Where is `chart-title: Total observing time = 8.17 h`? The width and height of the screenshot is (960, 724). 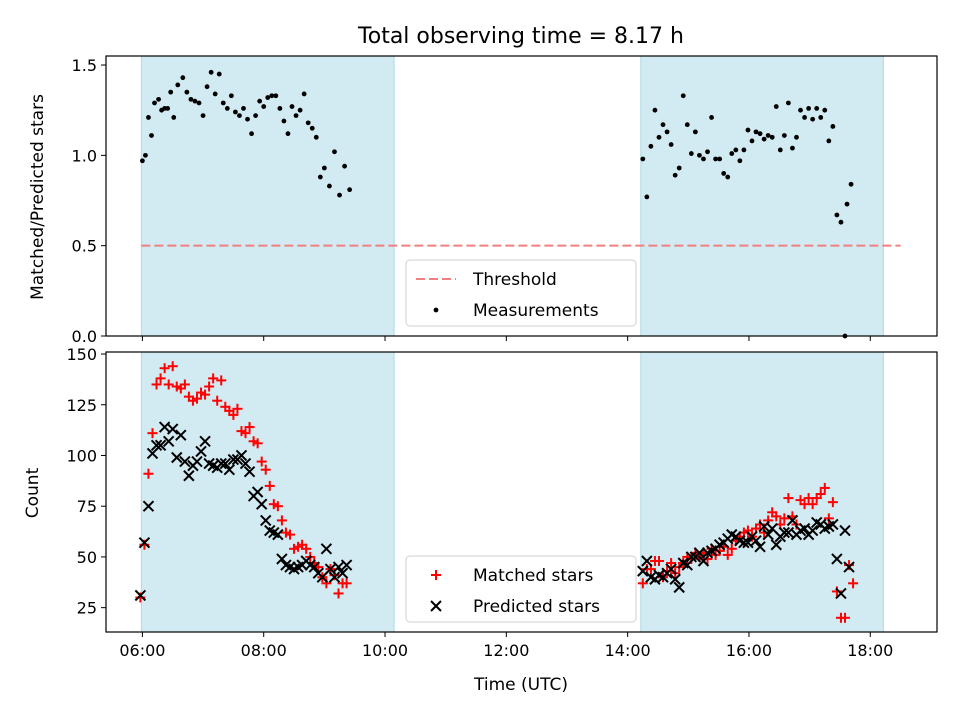
chart-title: Total observing time = 8.17 h is located at coordinates (520, 36).